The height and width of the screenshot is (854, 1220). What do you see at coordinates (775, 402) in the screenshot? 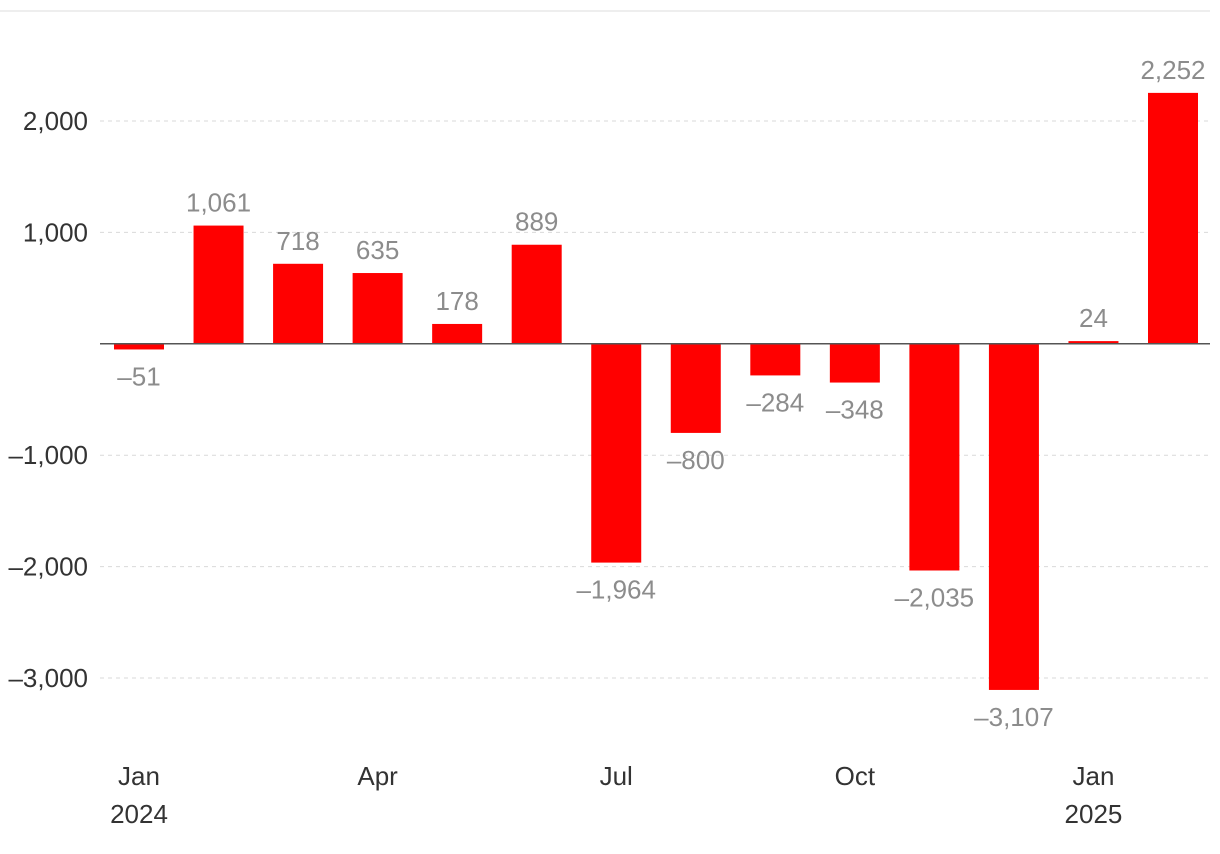
I see `data-label: –284` at bounding box center [775, 402].